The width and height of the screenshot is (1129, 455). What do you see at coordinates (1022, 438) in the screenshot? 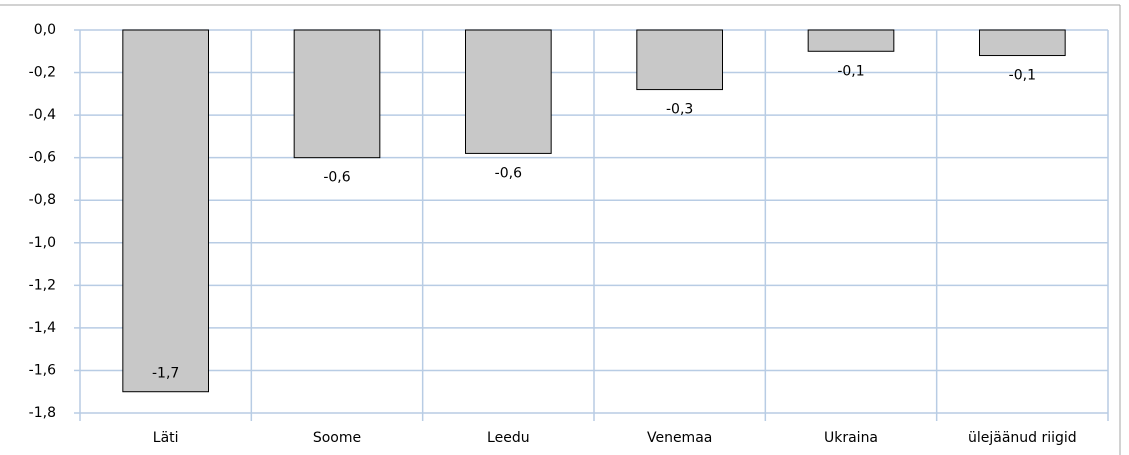
I see `x-tick-label: ülejäänud riigid` at bounding box center [1022, 438].